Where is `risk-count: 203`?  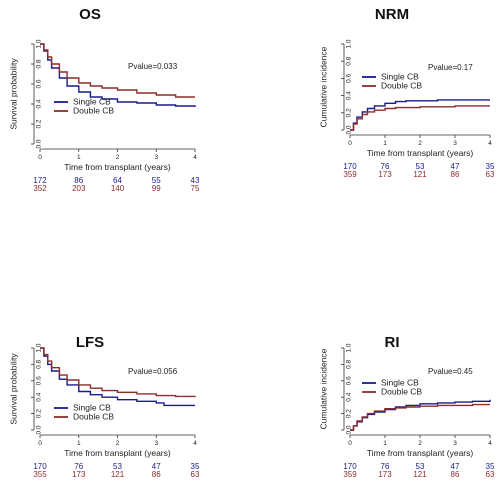
risk-count: 203 is located at coordinates (79, 188).